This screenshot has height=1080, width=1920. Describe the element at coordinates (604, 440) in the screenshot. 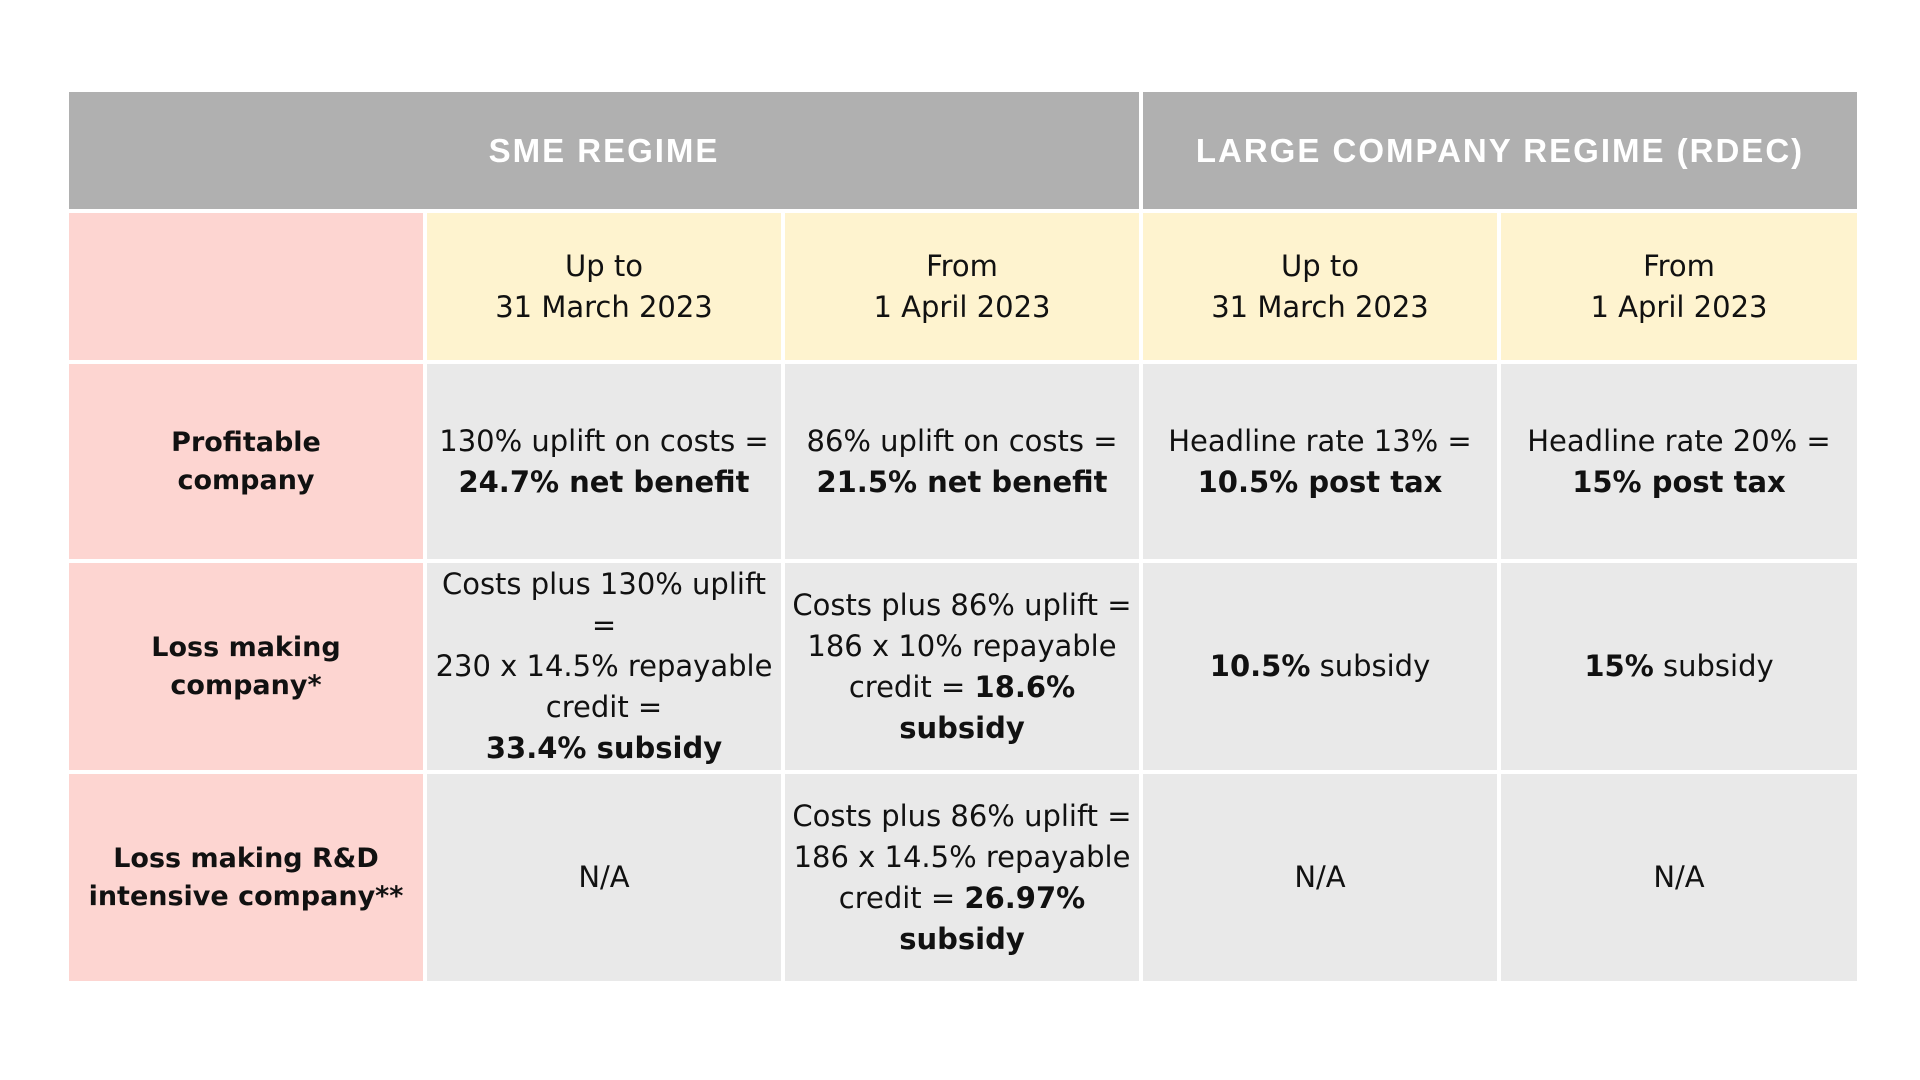

I see `cell-text: 130% uplift on costs =` at that location.